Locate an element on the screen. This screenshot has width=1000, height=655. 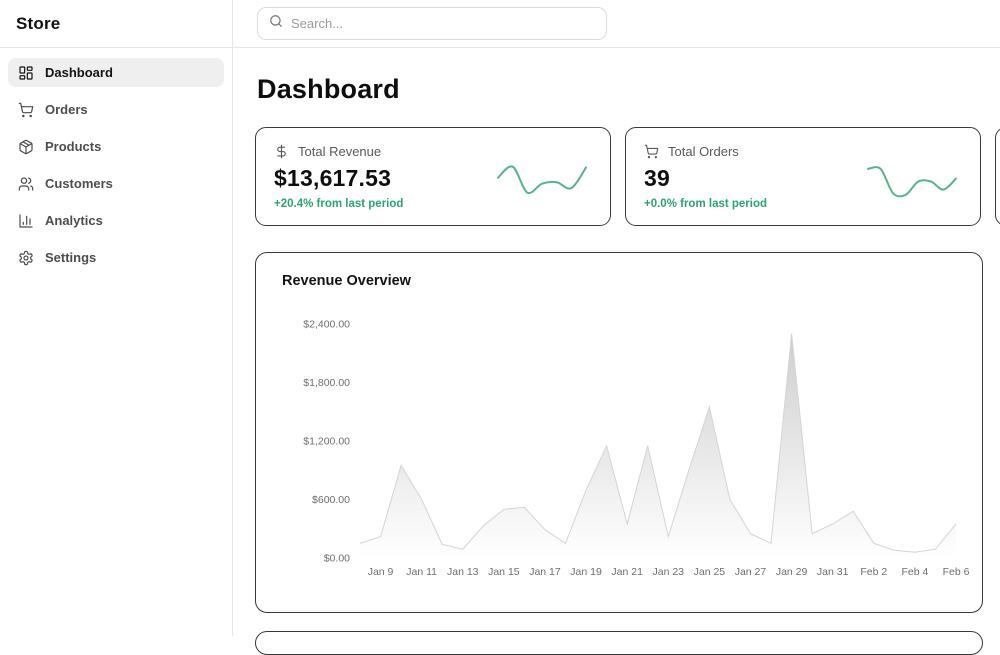
sidebar-item-settings: Settings is located at coordinates (116, 257).